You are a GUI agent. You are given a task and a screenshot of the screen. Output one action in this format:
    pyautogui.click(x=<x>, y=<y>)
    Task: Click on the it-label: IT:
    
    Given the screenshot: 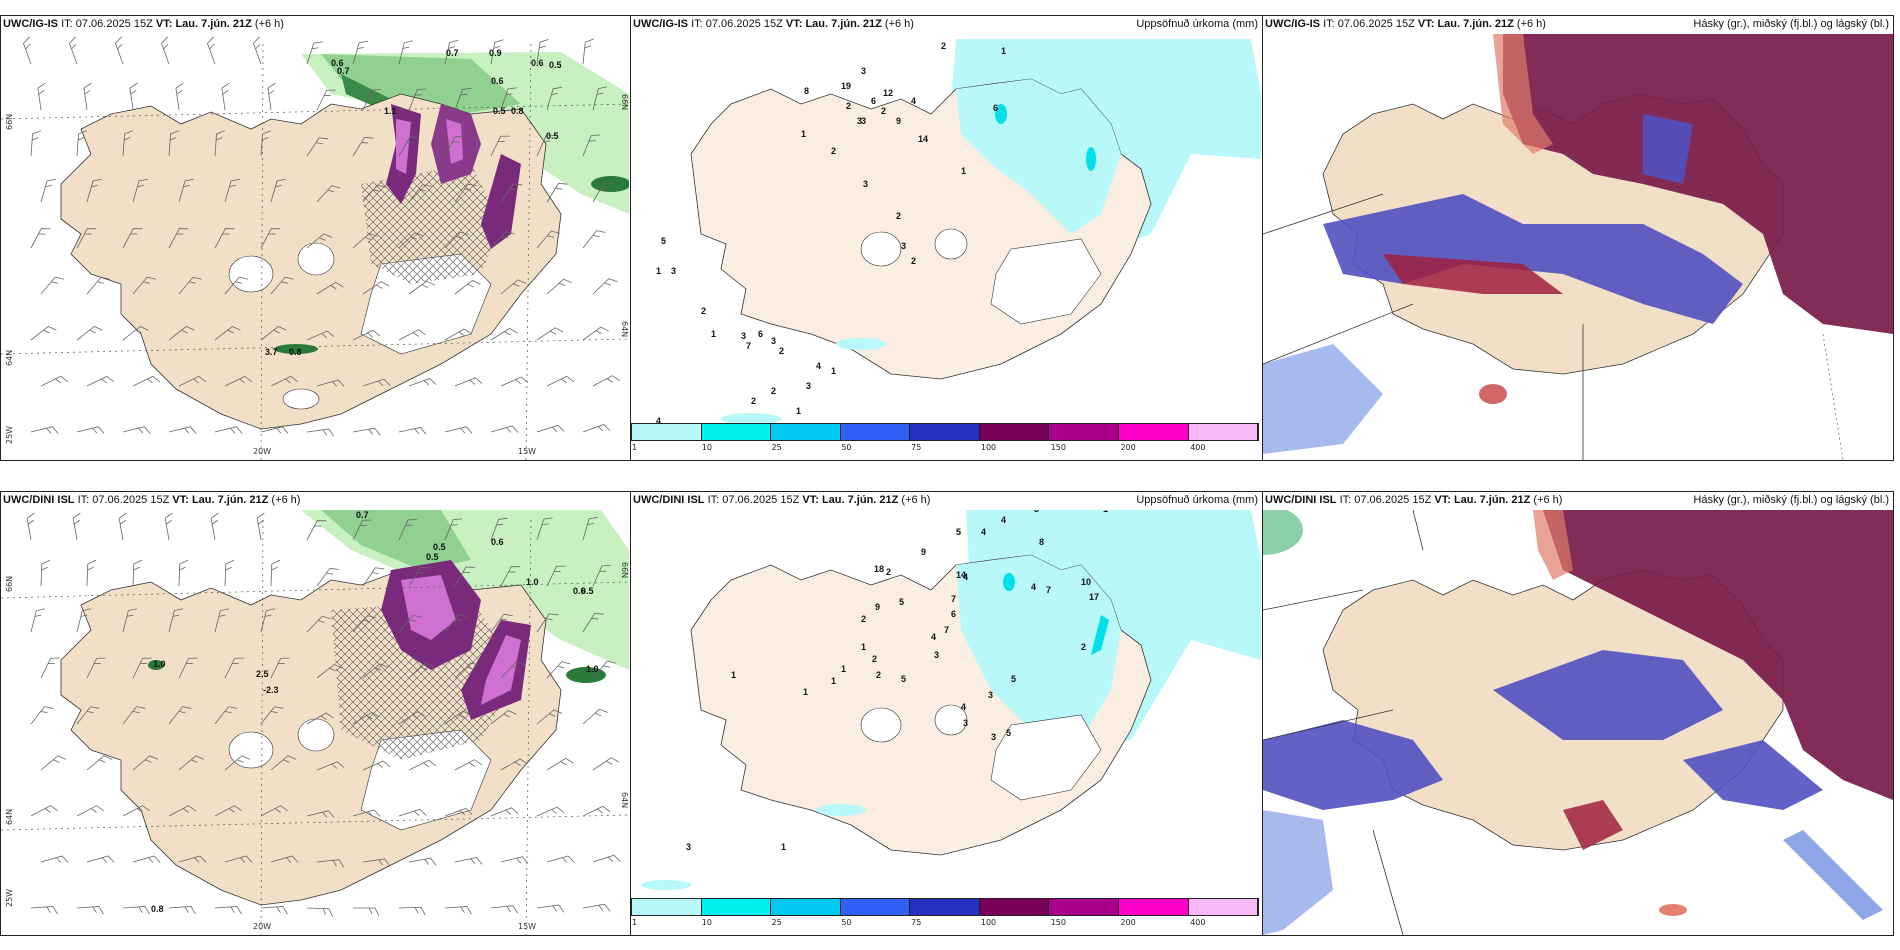 What is the action you would take?
    pyautogui.click(x=67, y=24)
    